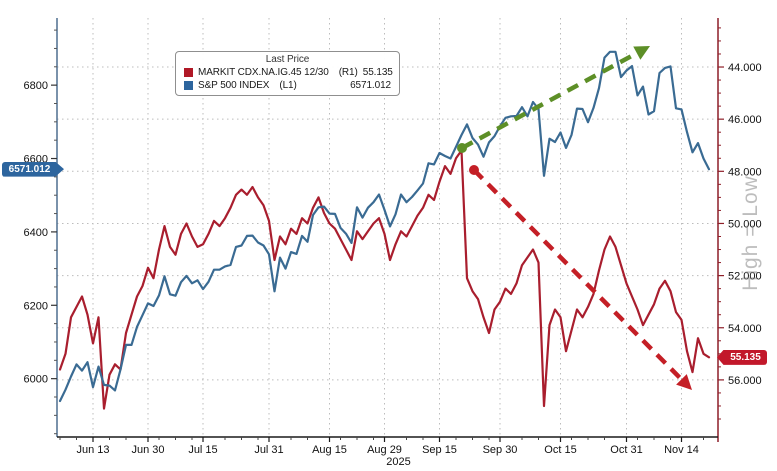 This screenshot has height=471, width=777. I want to click on svg-text: 2025, so click(398, 462).